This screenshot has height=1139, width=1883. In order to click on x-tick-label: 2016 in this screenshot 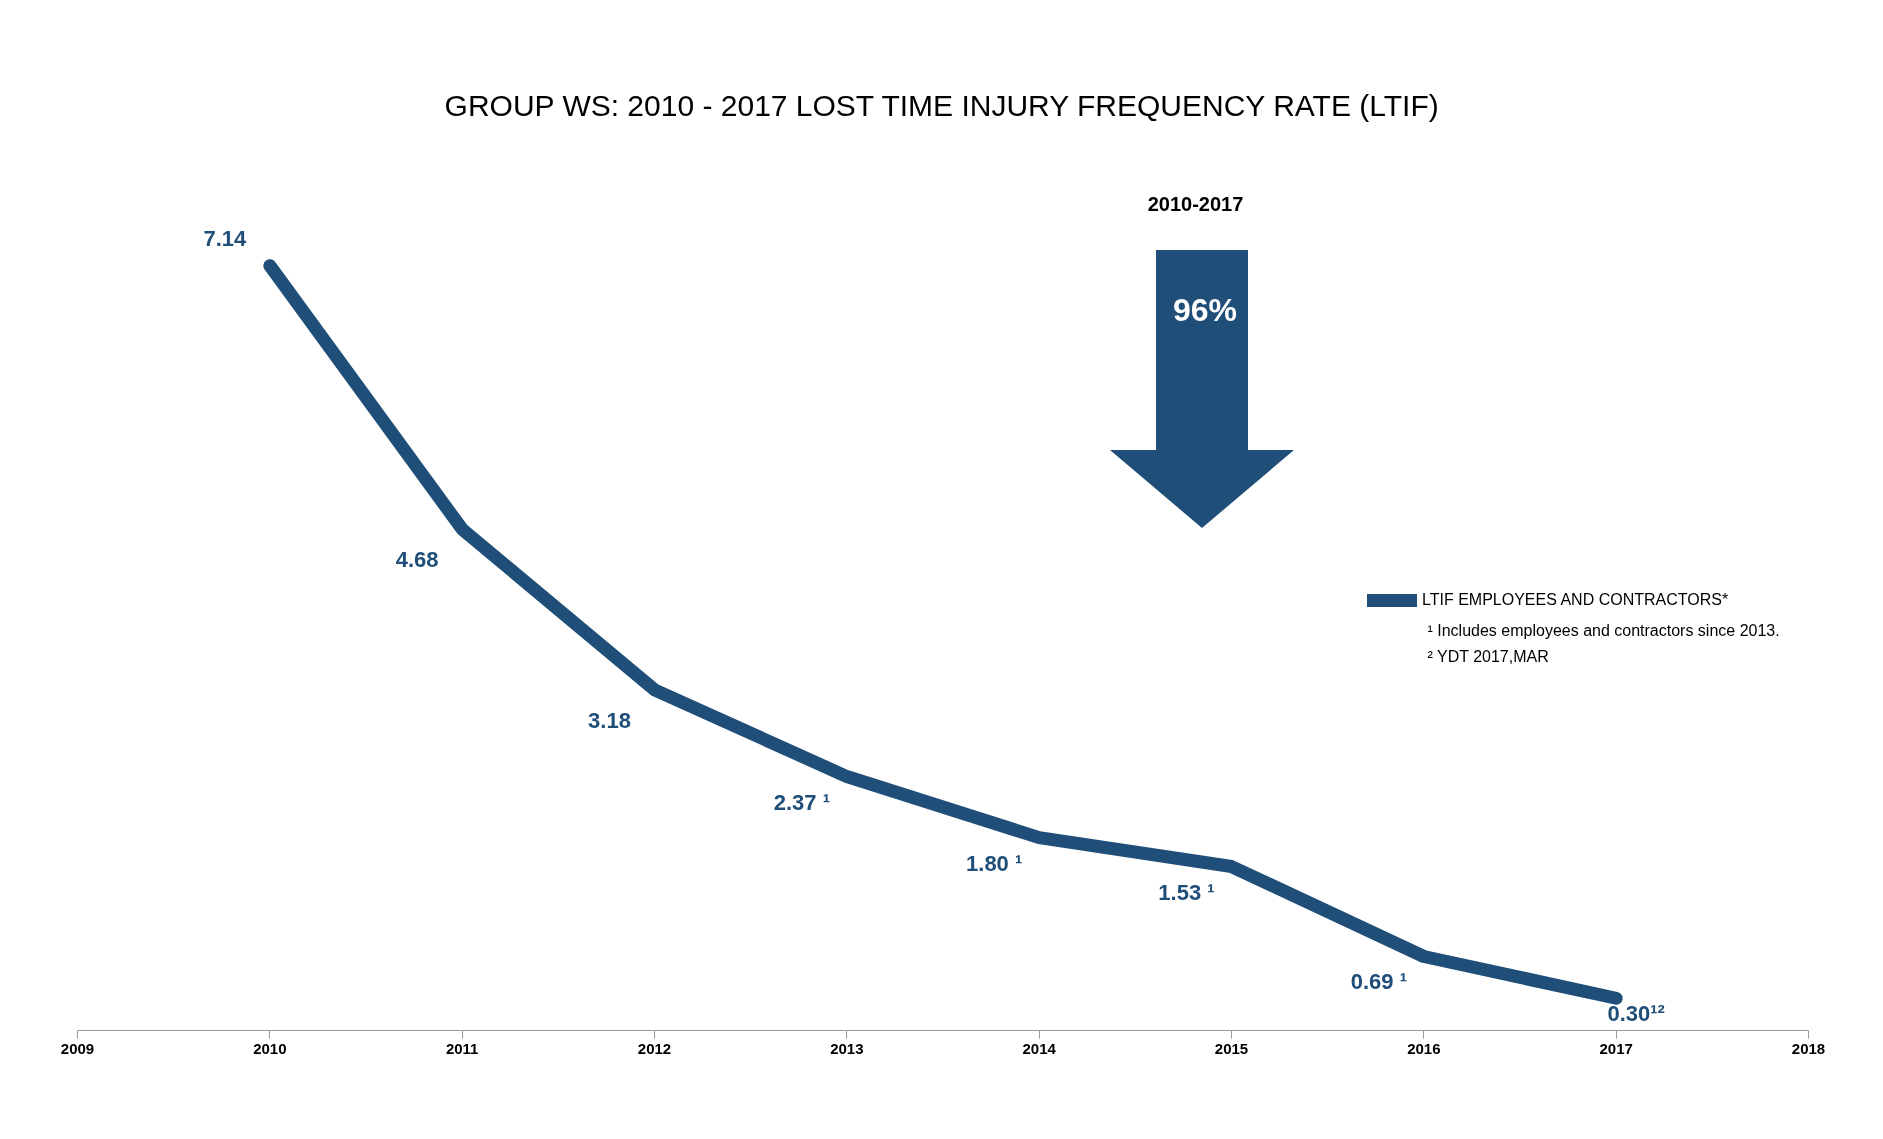, I will do `click(1424, 1048)`.